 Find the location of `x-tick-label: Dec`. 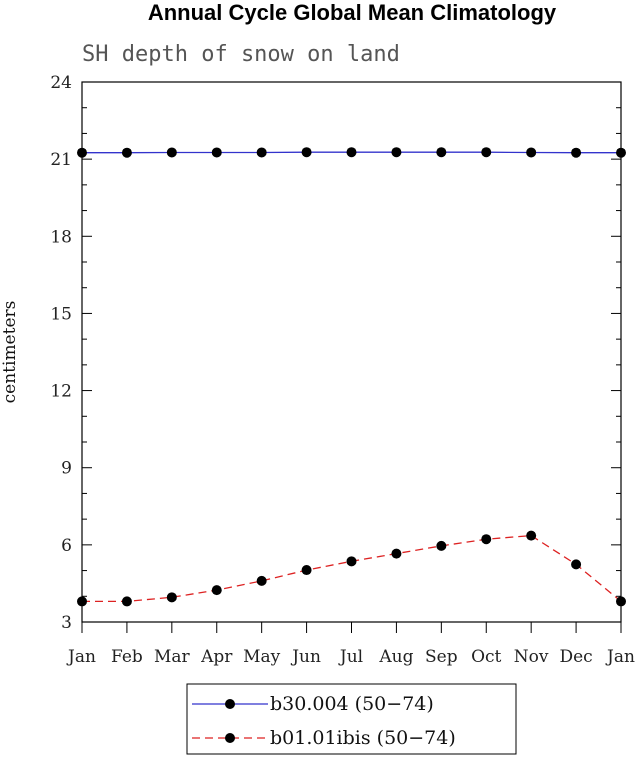

x-tick-label: Dec is located at coordinates (575, 657).